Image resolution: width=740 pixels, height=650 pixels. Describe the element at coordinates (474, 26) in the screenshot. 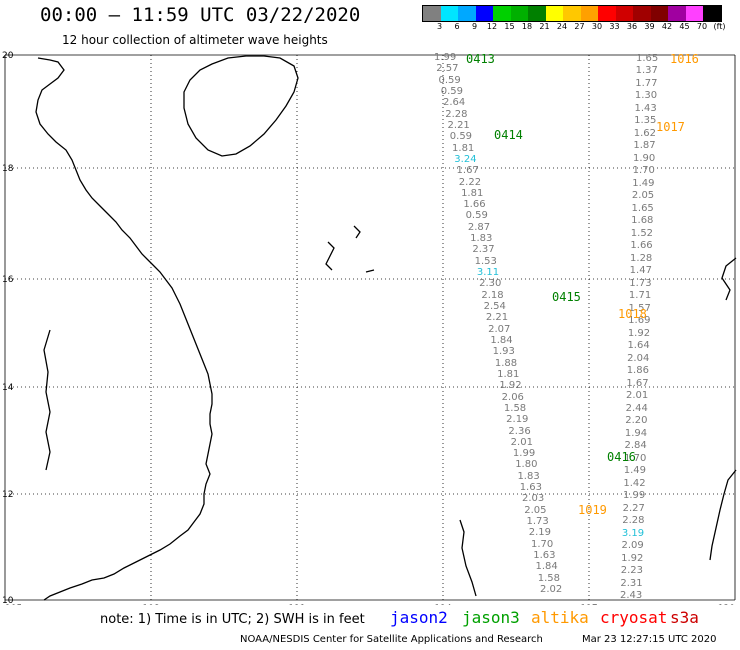

I see `scale-tick-label: 9` at that location.